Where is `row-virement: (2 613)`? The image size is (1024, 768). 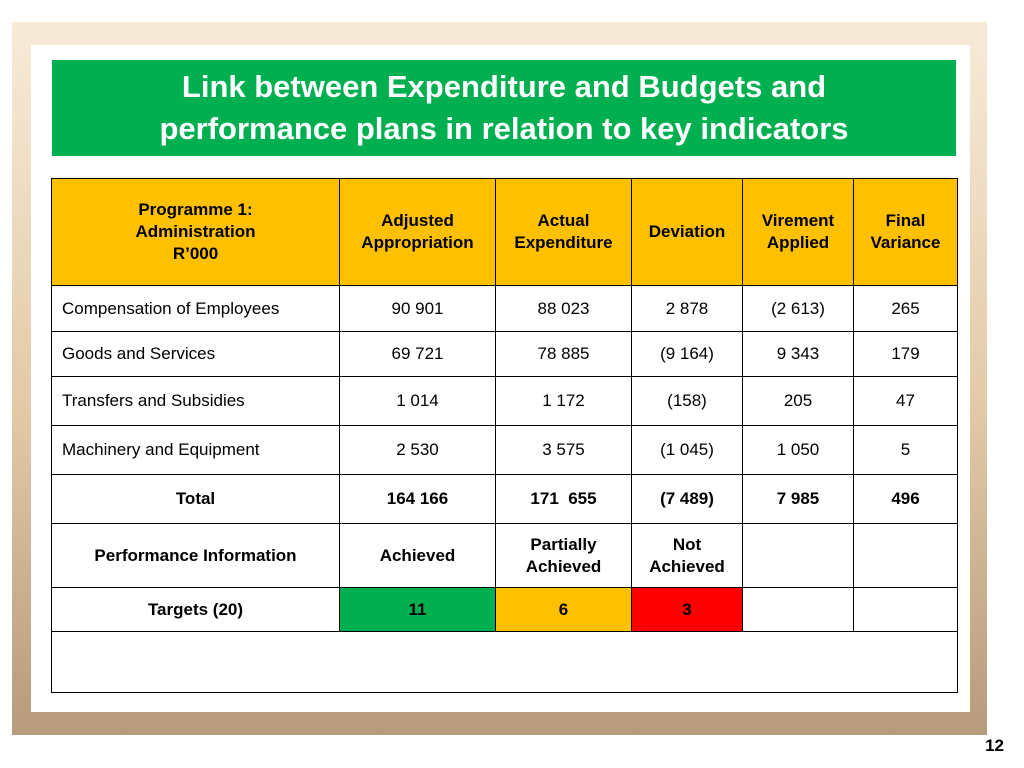
row-virement: (2 613) is located at coordinates (798, 308).